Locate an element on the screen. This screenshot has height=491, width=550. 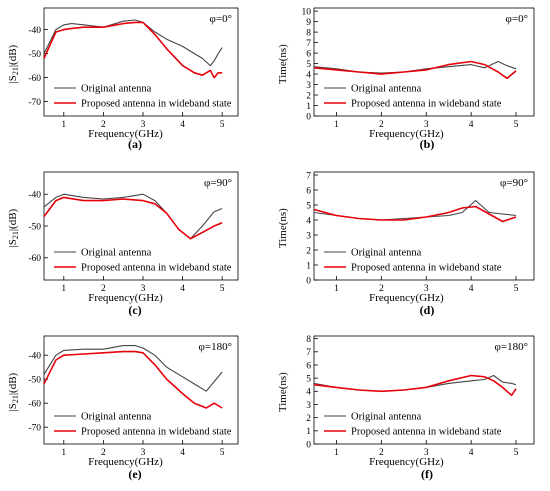
panel-label: (c) is located at coordinates (134, 310).